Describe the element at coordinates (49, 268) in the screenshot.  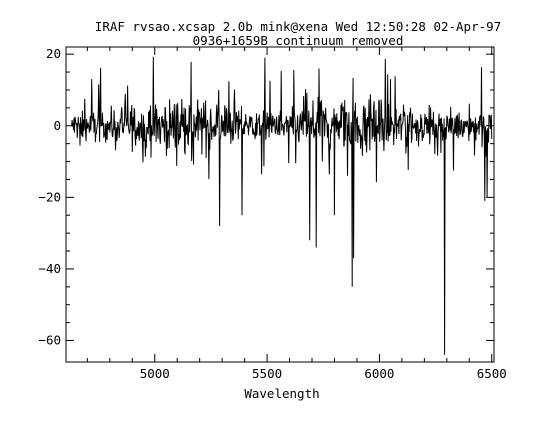
I see `y-tick-label: −40` at that location.